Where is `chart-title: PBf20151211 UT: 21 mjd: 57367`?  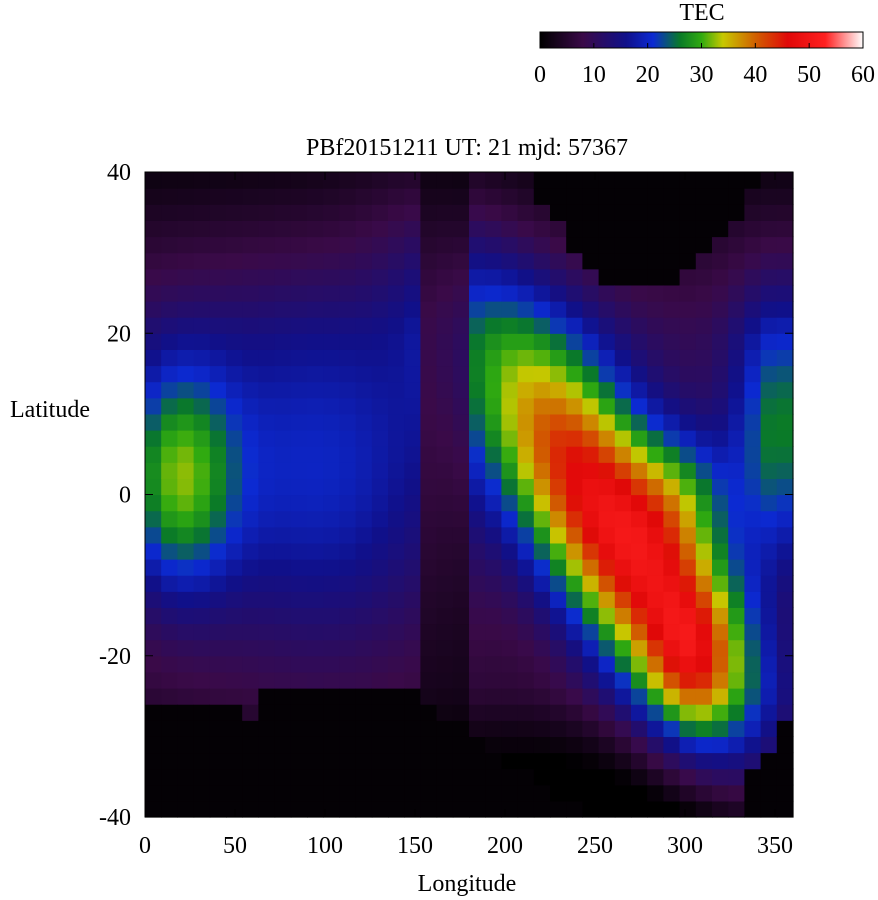
chart-title: PBf20151211 UT: 21 mjd: 57367 is located at coordinates (467, 148).